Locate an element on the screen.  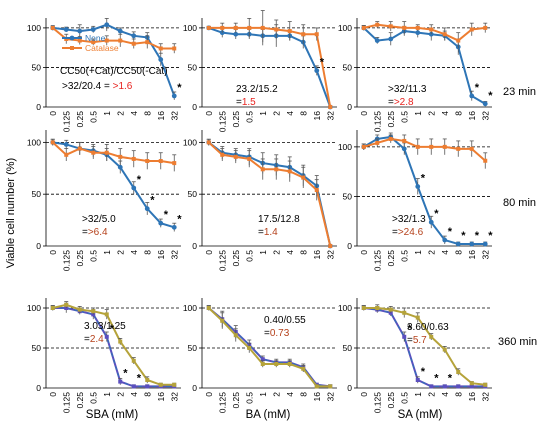
annotation-values: >32/20.4 = is located at coordinates (87, 86).